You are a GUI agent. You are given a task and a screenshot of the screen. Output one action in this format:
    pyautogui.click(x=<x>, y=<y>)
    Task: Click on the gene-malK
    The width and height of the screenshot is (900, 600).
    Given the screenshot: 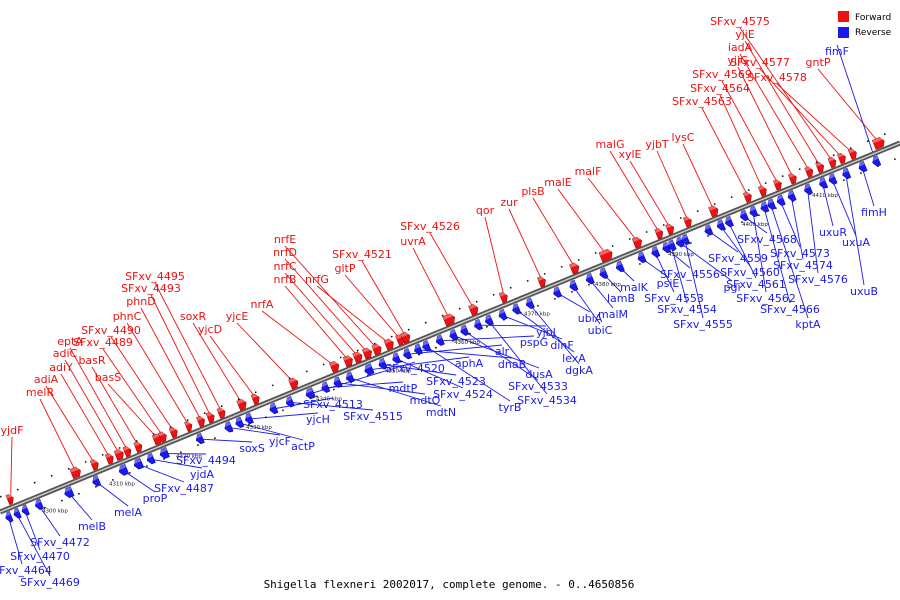 What is the action you would take?
    pyautogui.click(x=619, y=266)
    